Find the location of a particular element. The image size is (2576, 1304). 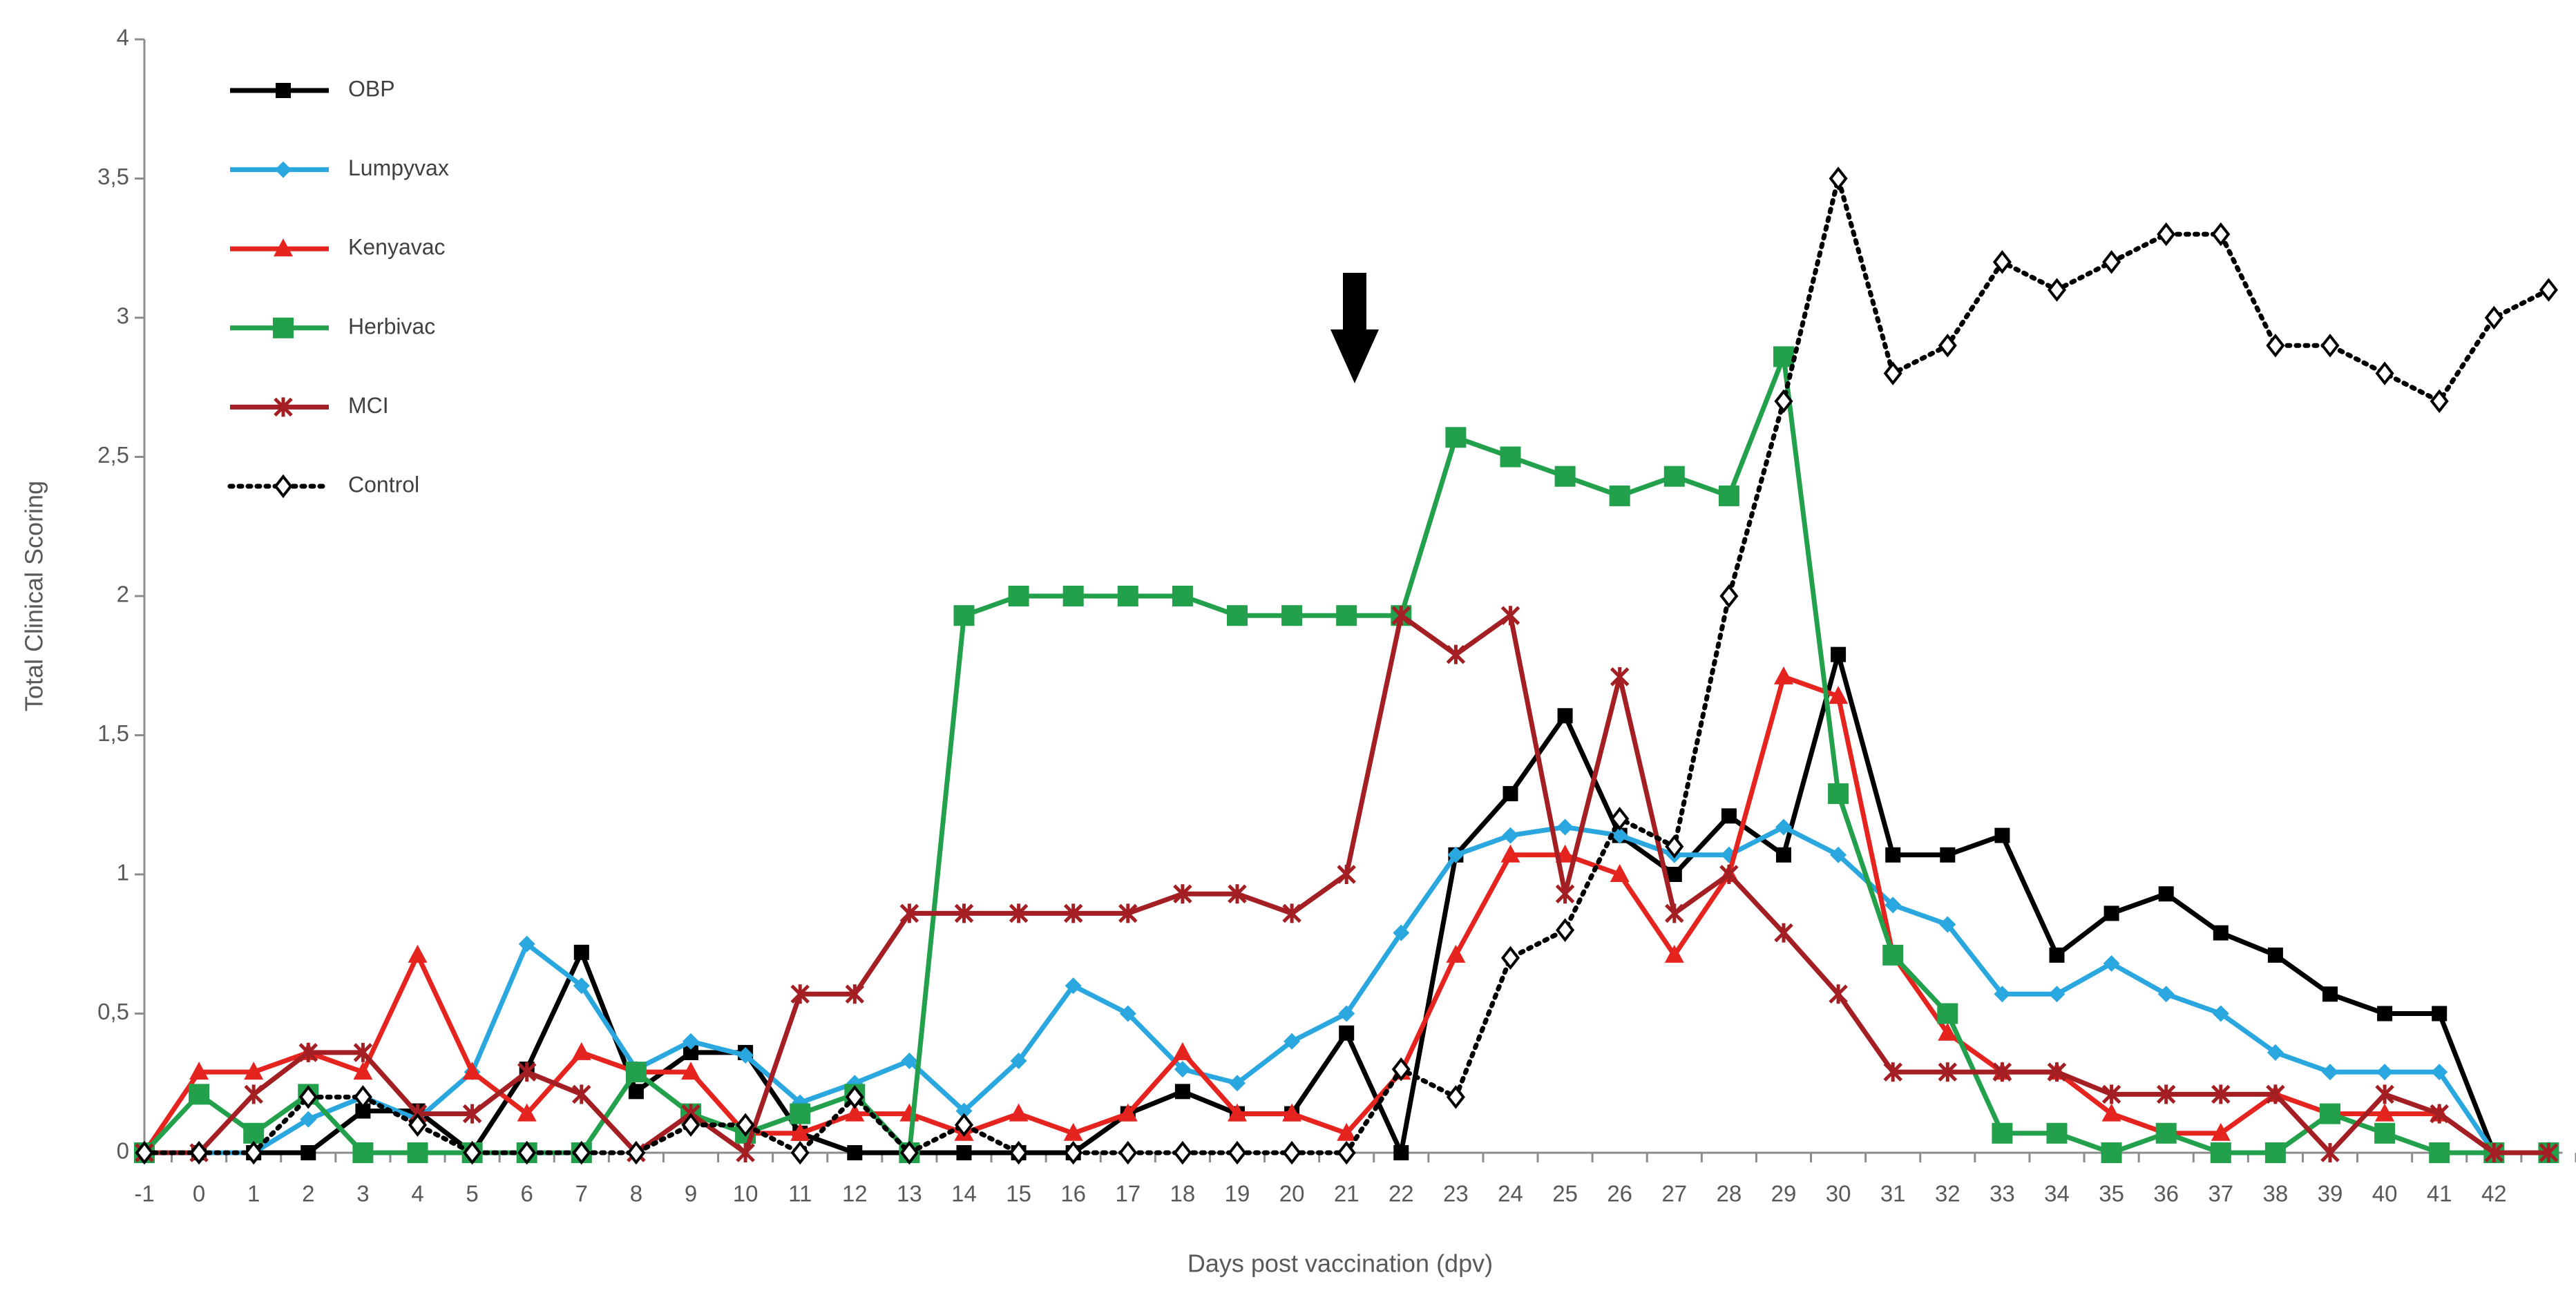

x-tick-label: 27 is located at coordinates (1674, 1194).